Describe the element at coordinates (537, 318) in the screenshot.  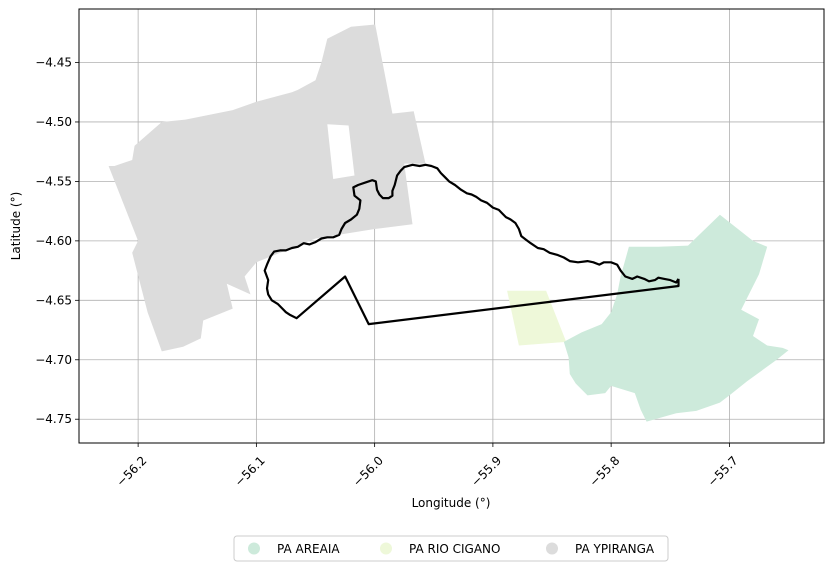
I see `region-pa-rio-cigano` at that location.